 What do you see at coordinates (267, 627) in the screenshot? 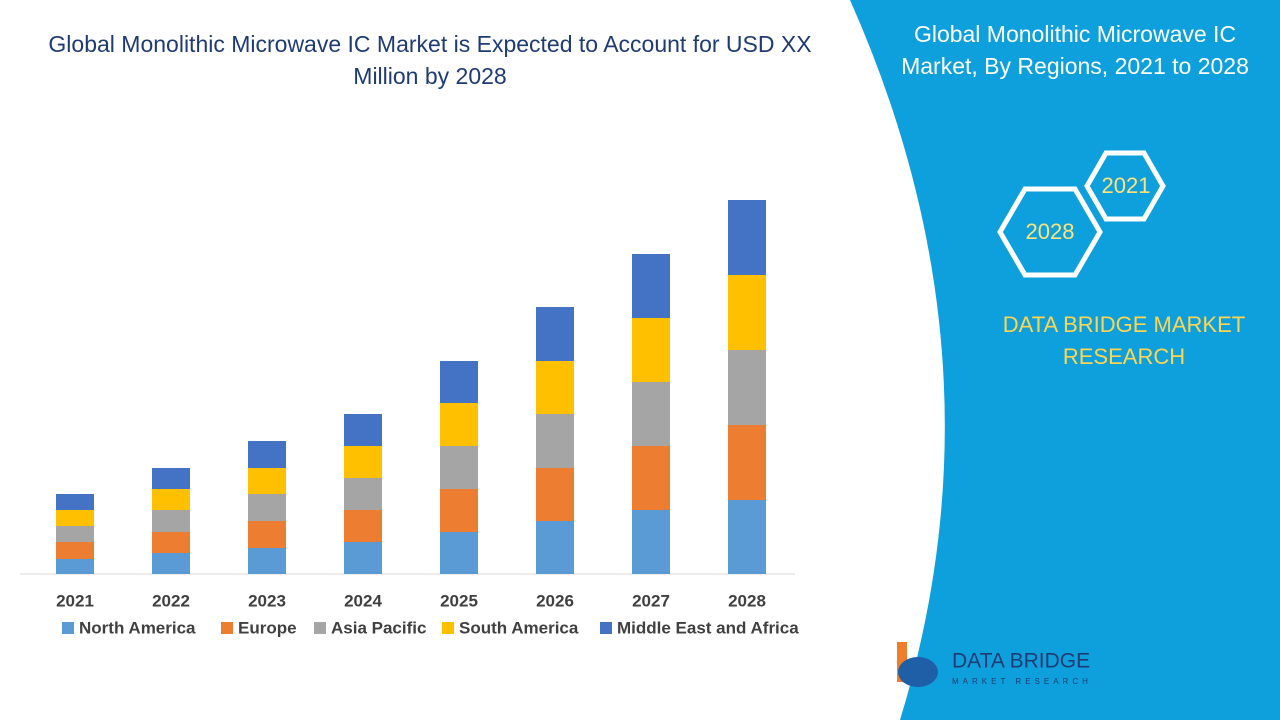
I see `legend-label: Europe` at bounding box center [267, 627].